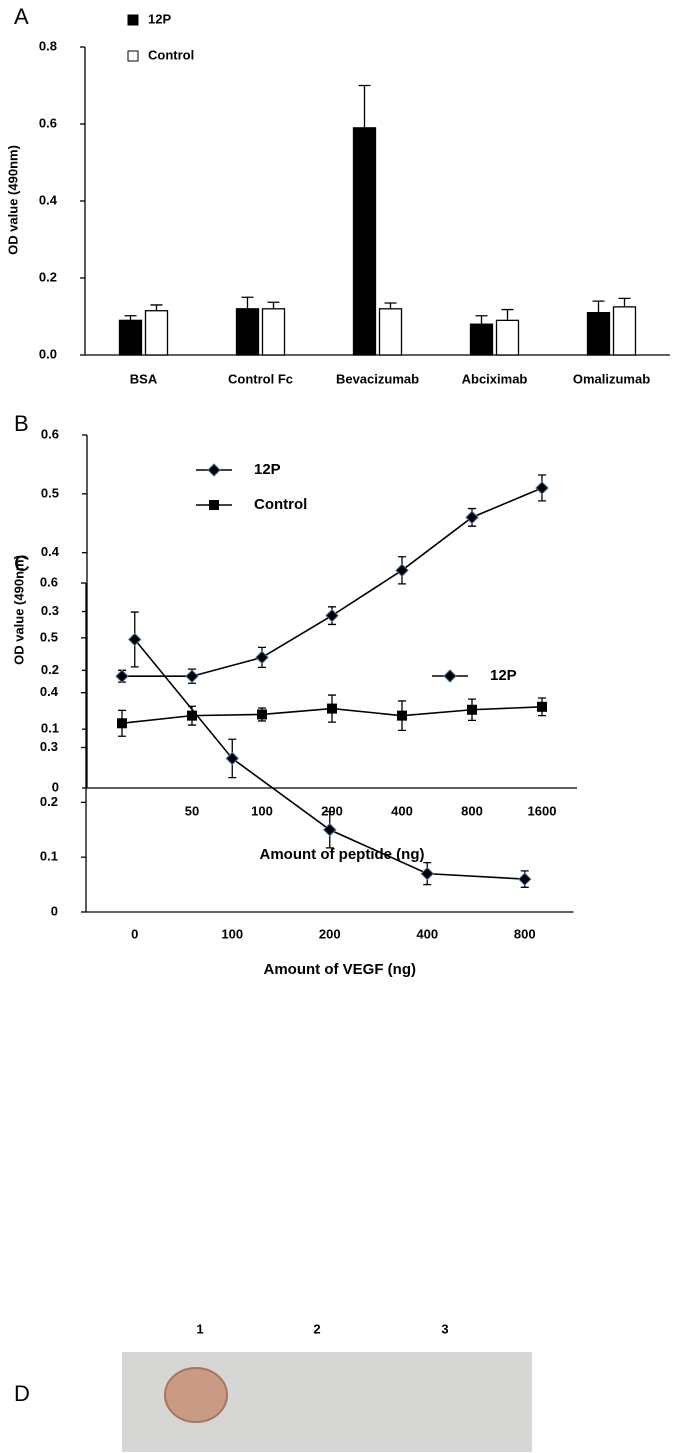 The image size is (685, 1453). What do you see at coordinates (542, 810) in the screenshot?
I see `x-tick-label: 1600` at bounding box center [542, 810].